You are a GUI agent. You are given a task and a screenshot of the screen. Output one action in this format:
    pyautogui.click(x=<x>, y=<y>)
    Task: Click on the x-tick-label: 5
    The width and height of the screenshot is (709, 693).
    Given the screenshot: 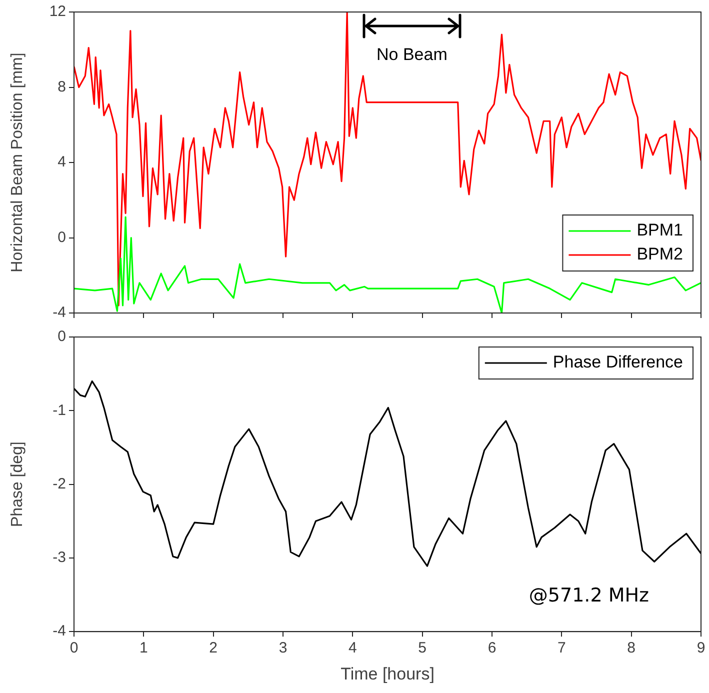 What is the action you would take?
    pyautogui.click(x=422, y=648)
    